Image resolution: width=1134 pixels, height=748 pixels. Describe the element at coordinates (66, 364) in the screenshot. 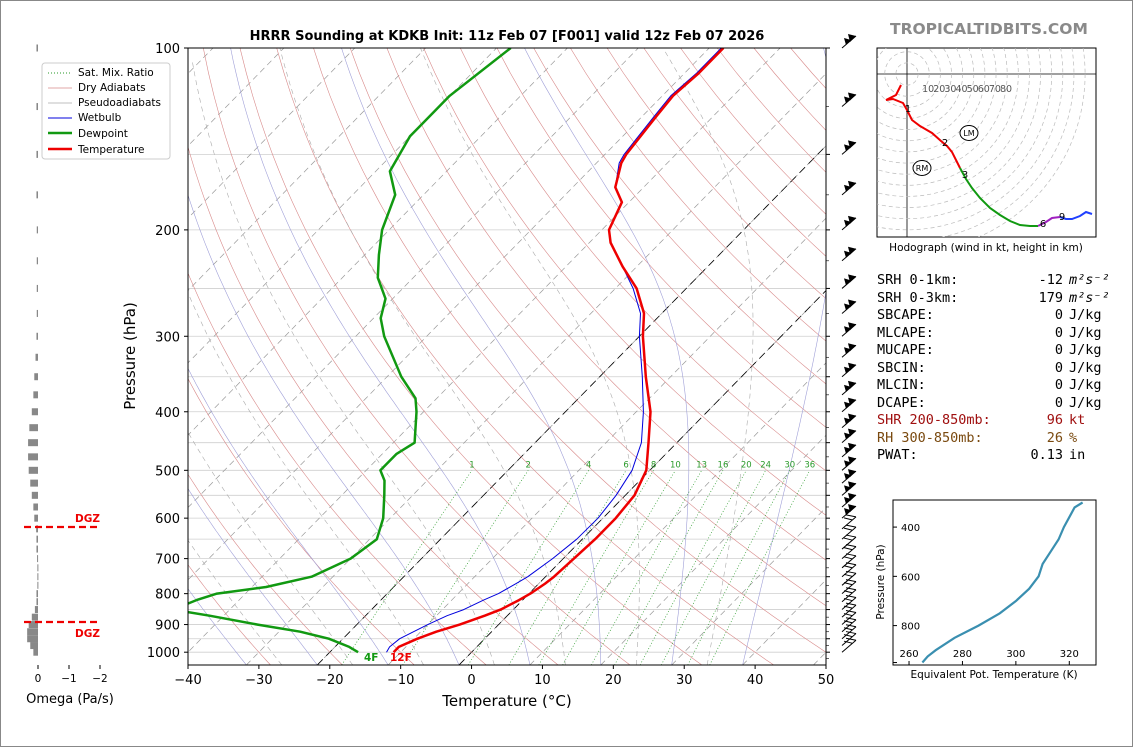

I see `omega-panel: DGZ DGZ 0 −1 −2` at that location.